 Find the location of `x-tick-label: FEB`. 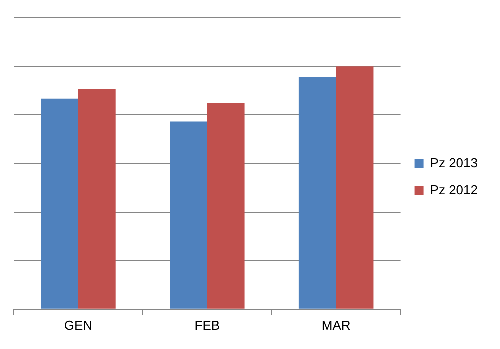

x-tick-label: FEB is located at coordinates (207, 325).